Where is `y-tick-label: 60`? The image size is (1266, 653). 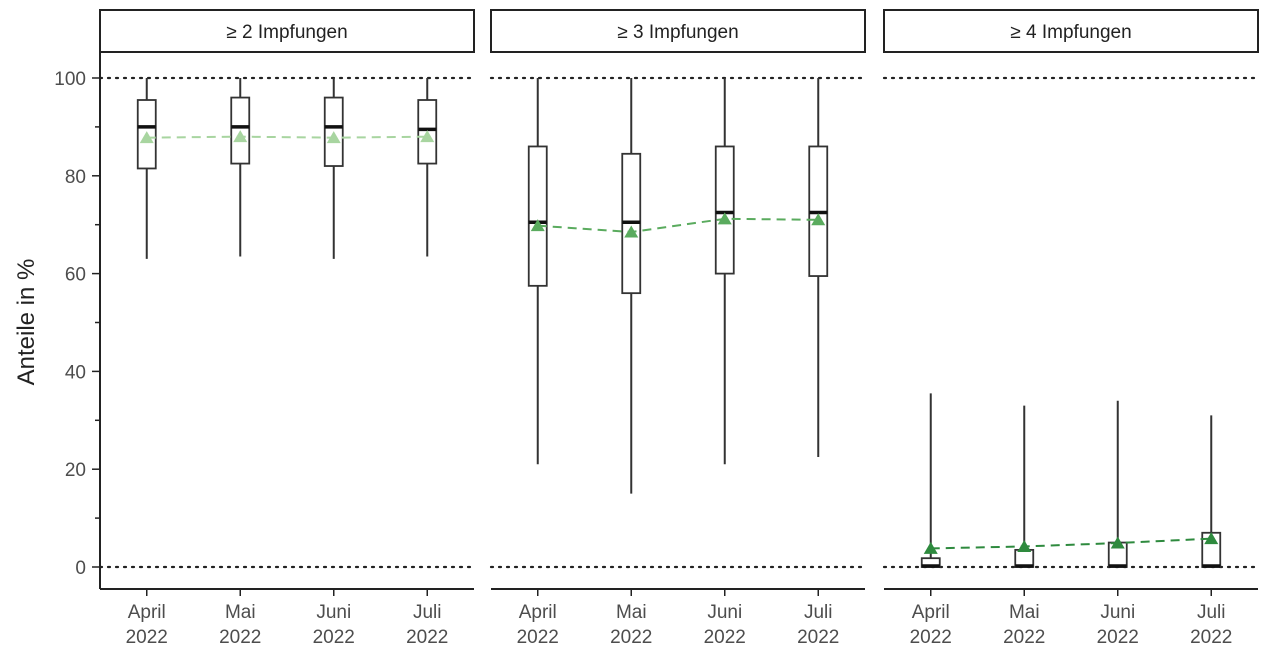 y-tick-label: 60 is located at coordinates (75, 275).